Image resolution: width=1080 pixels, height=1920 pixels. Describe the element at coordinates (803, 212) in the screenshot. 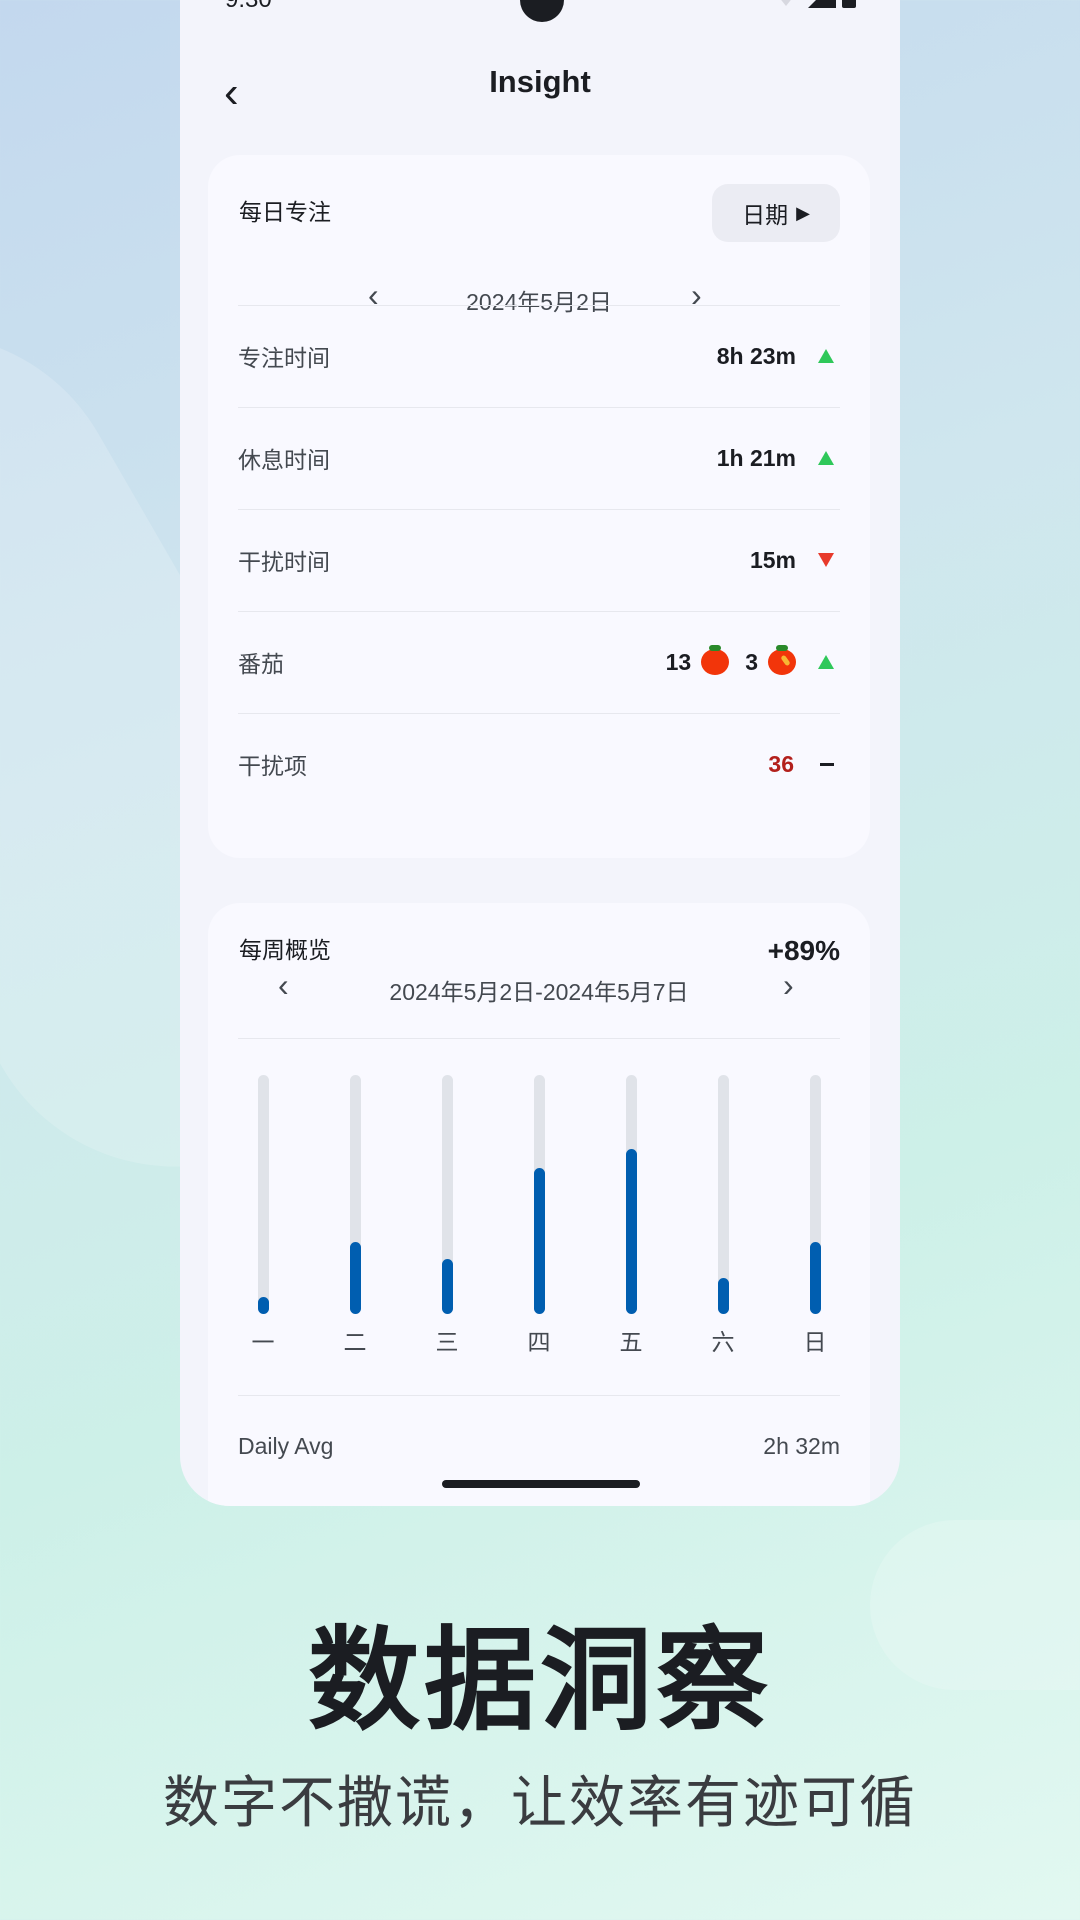

I see `play-icon: ▶` at that location.